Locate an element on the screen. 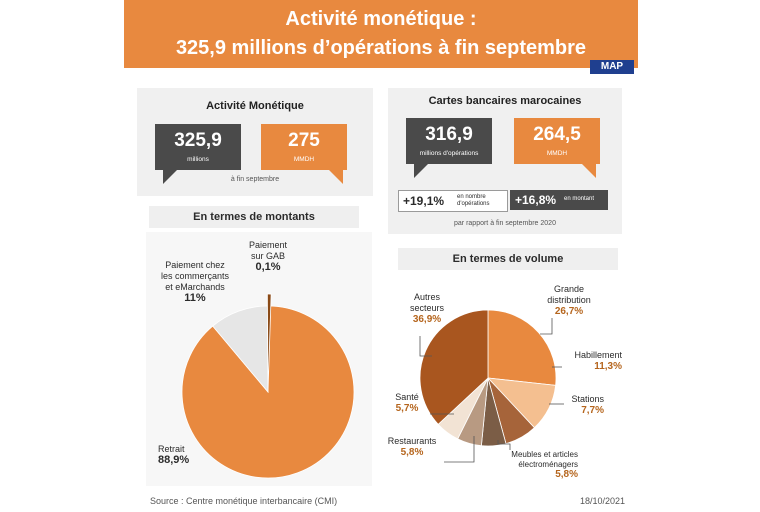  label-retrait-line1: Retrait is located at coordinates (171, 449).